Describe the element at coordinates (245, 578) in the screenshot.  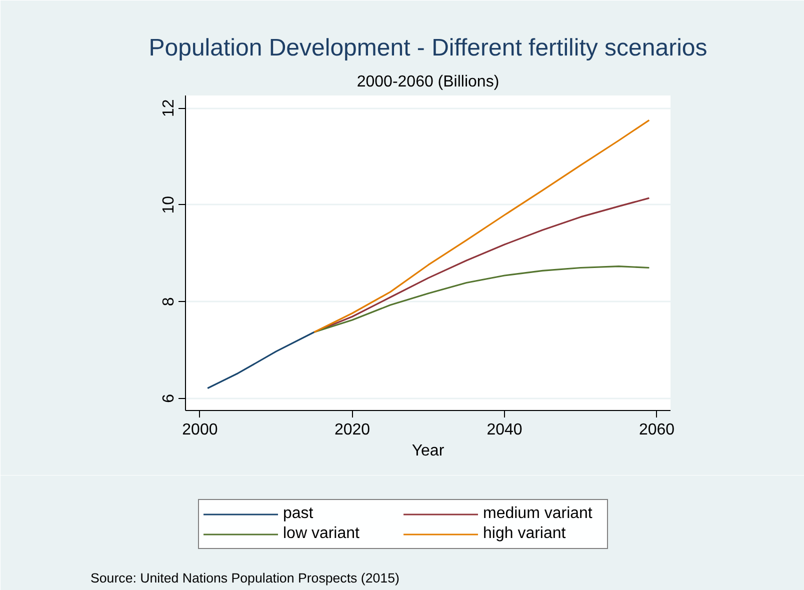
I see `source-note: Source: United Nations Population Prospects (2015)` at that location.